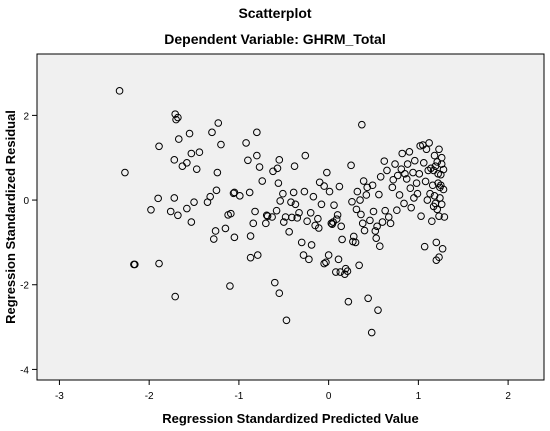 The height and width of the screenshot is (431, 550). What do you see at coordinates (59, 396) in the screenshot?
I see `x-tick-label: -3` at bounding box center [59, 396].